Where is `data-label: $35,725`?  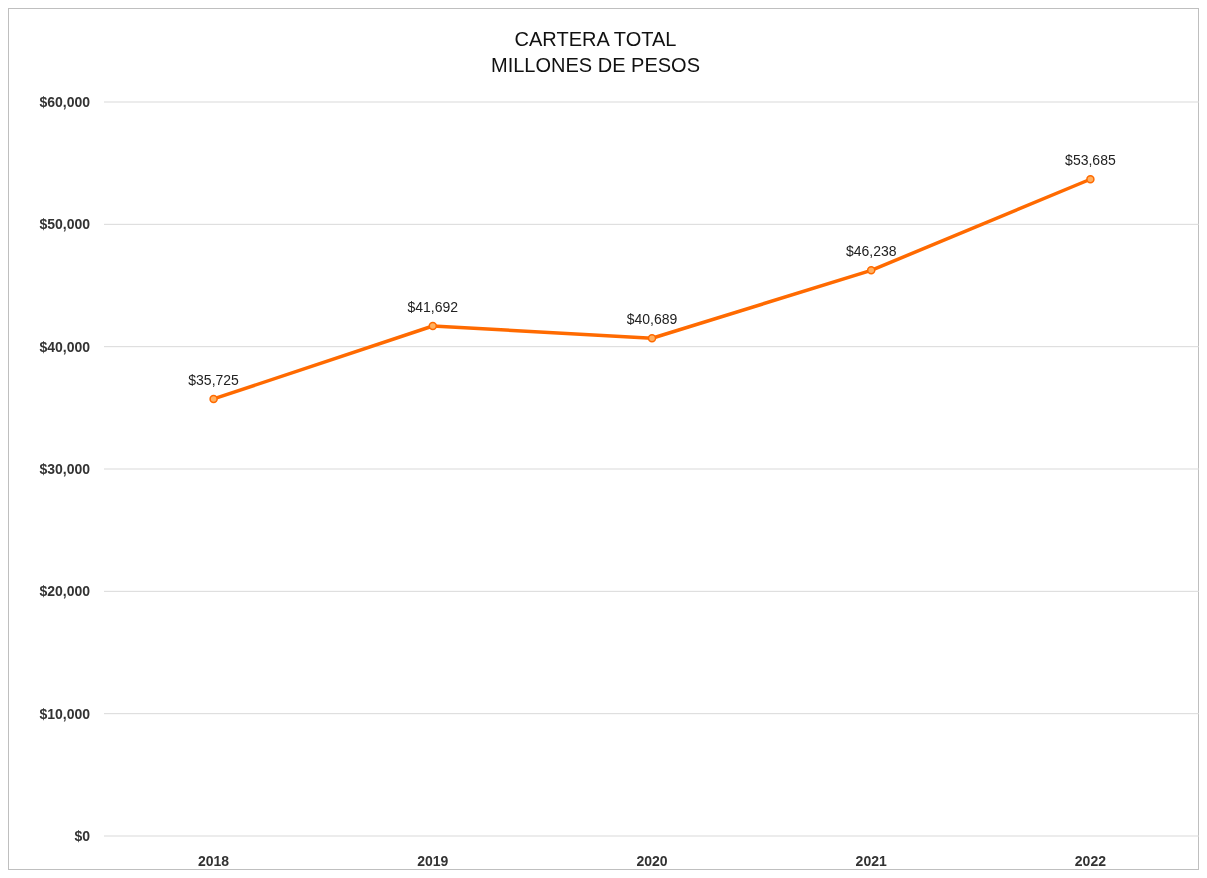 data-label: $35,725 is located at coordinates (214, 379).